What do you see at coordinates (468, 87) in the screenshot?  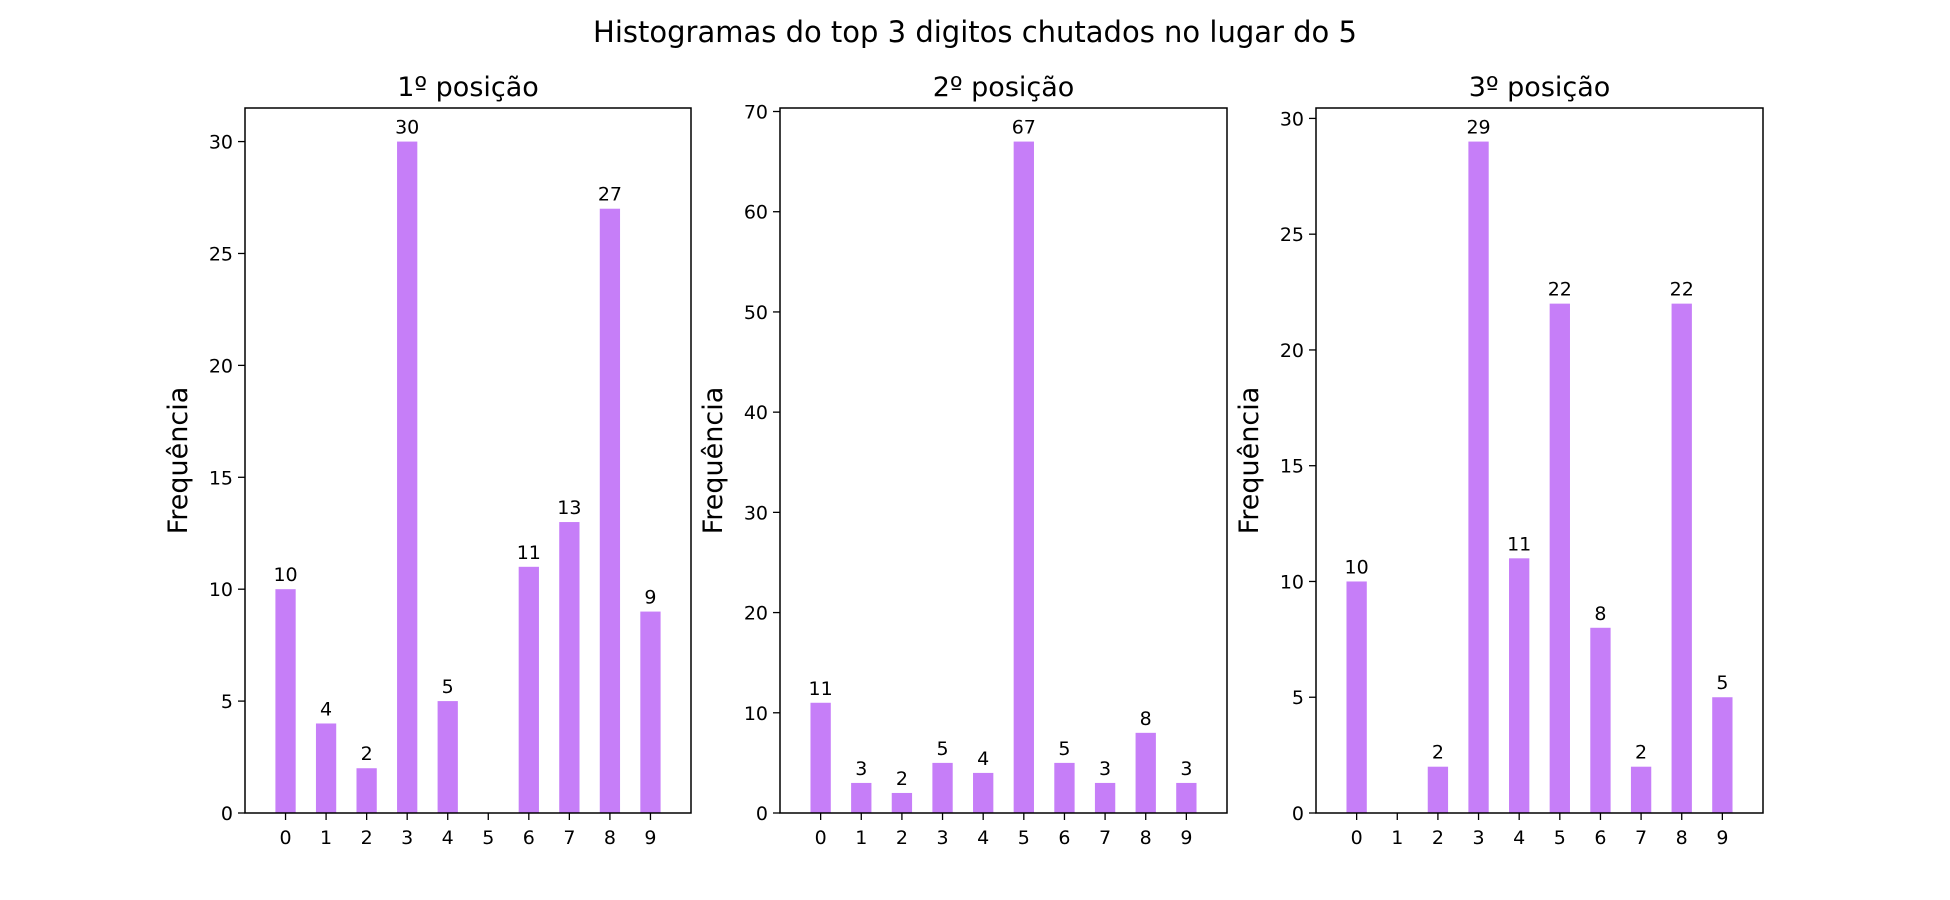 I see `panel-title: 1º posição` at bounding box center [468, 87].